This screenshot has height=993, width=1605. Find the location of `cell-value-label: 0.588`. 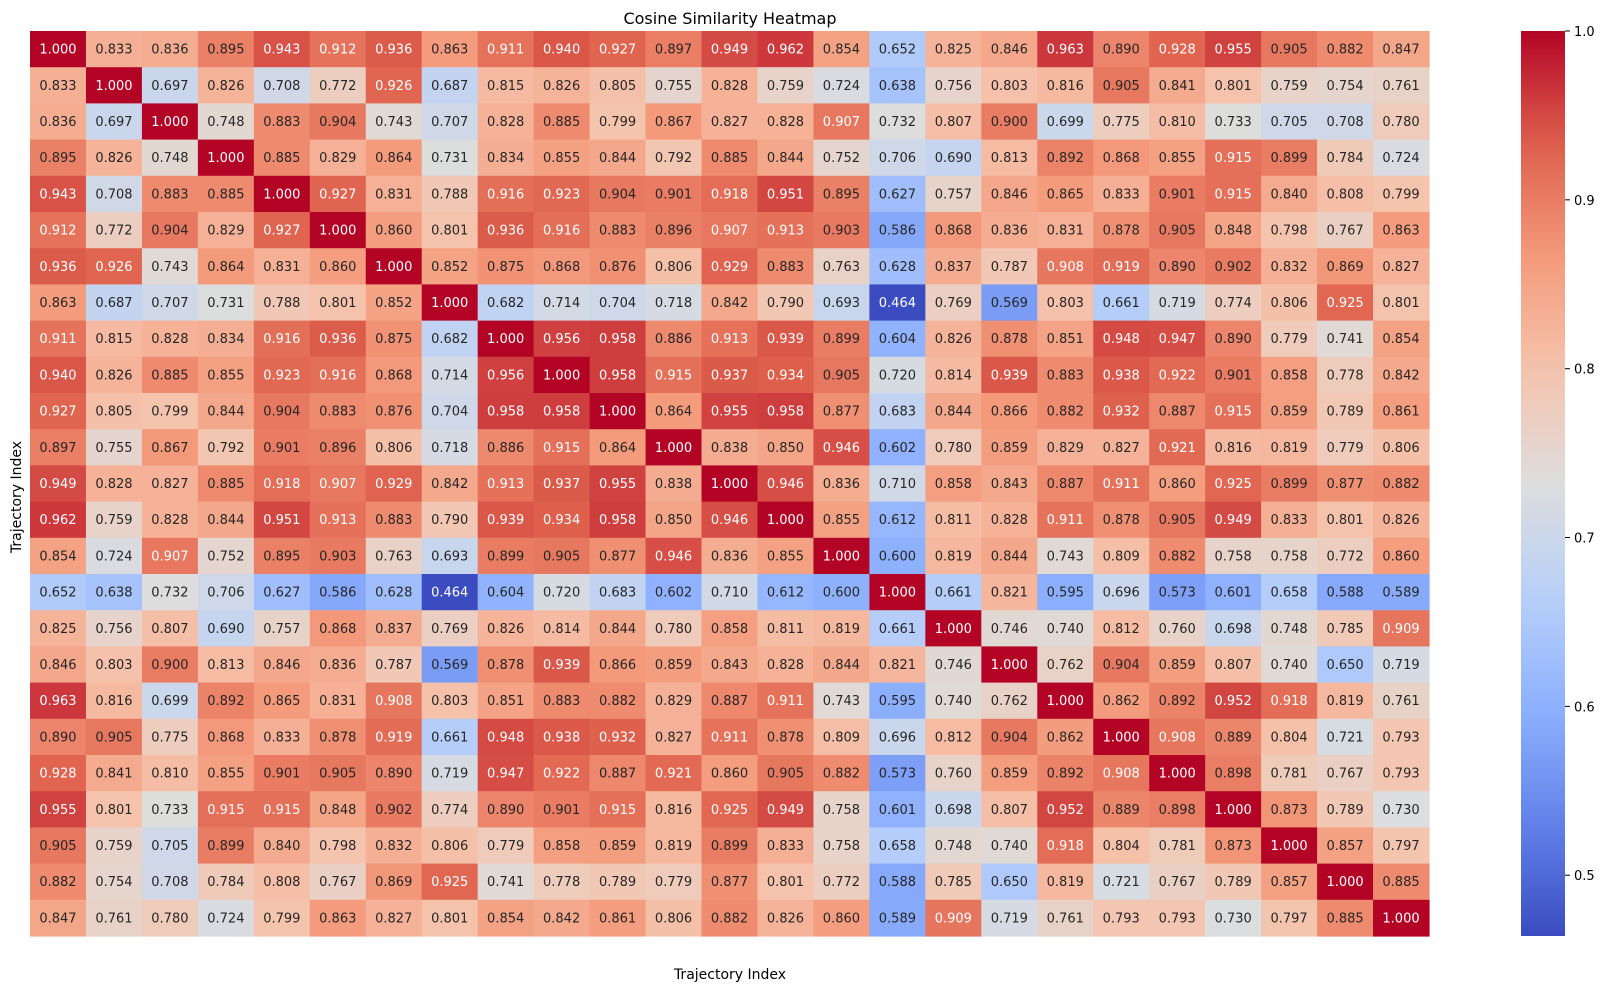

cell-value-label: 0.588 is located at coordinates (897, 882).